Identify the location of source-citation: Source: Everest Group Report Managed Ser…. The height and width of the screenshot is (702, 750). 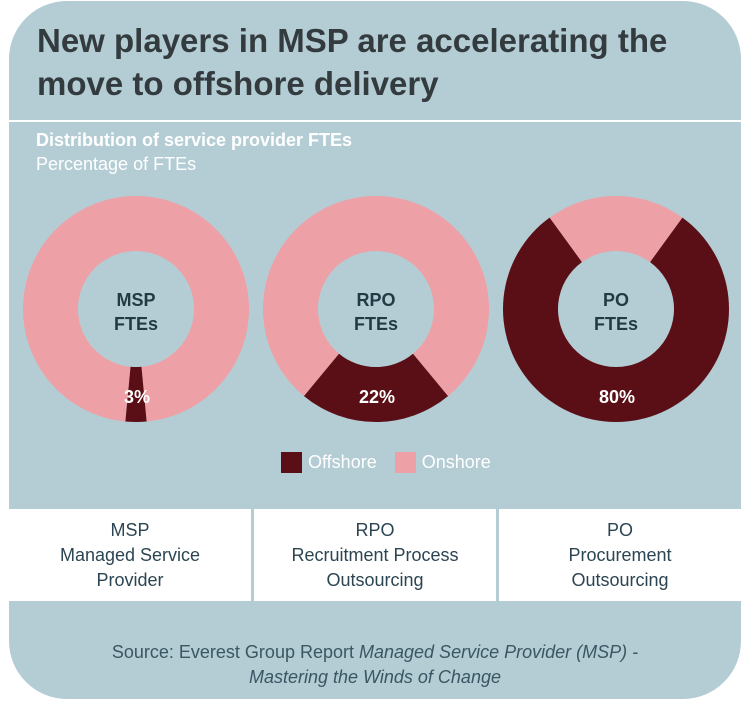
(375, 665).